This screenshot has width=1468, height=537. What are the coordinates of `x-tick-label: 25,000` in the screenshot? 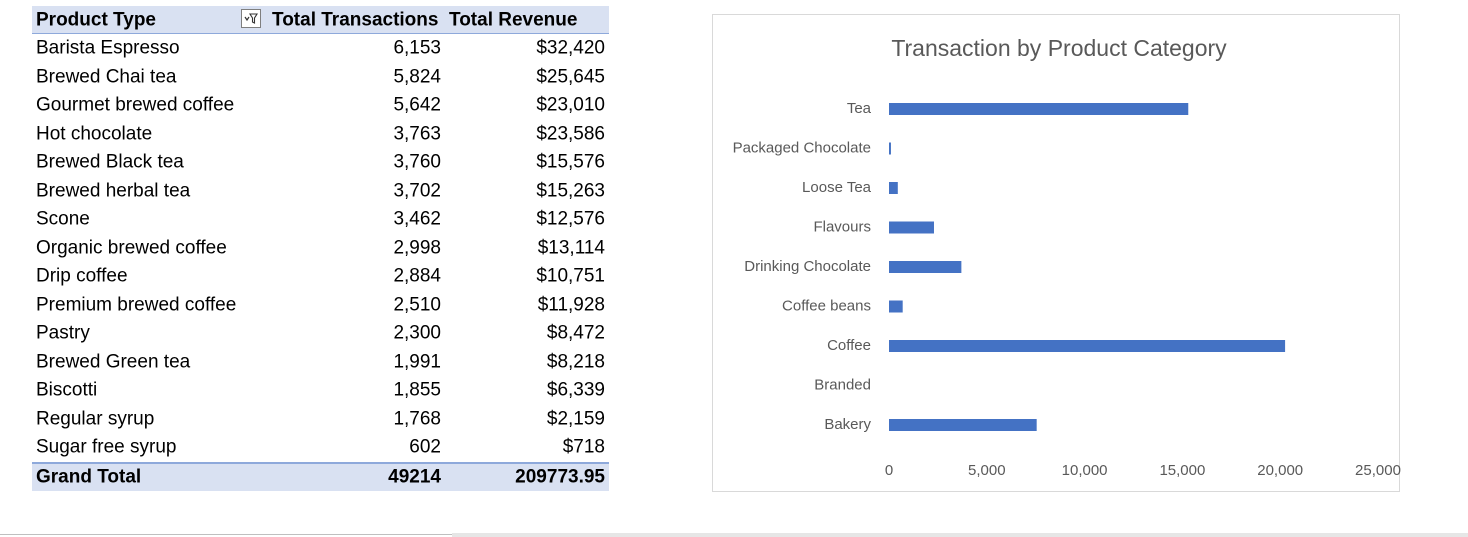 It's located at (1378, 470).